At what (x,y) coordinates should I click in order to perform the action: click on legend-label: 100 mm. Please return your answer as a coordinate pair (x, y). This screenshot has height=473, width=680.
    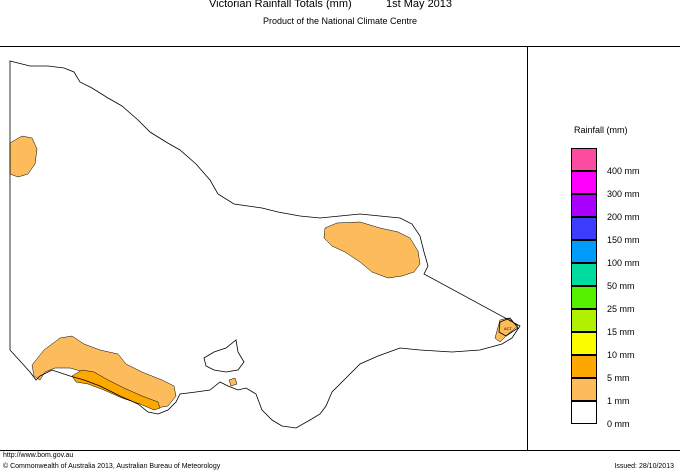
    Looking at the image, I should click on (623, 263).